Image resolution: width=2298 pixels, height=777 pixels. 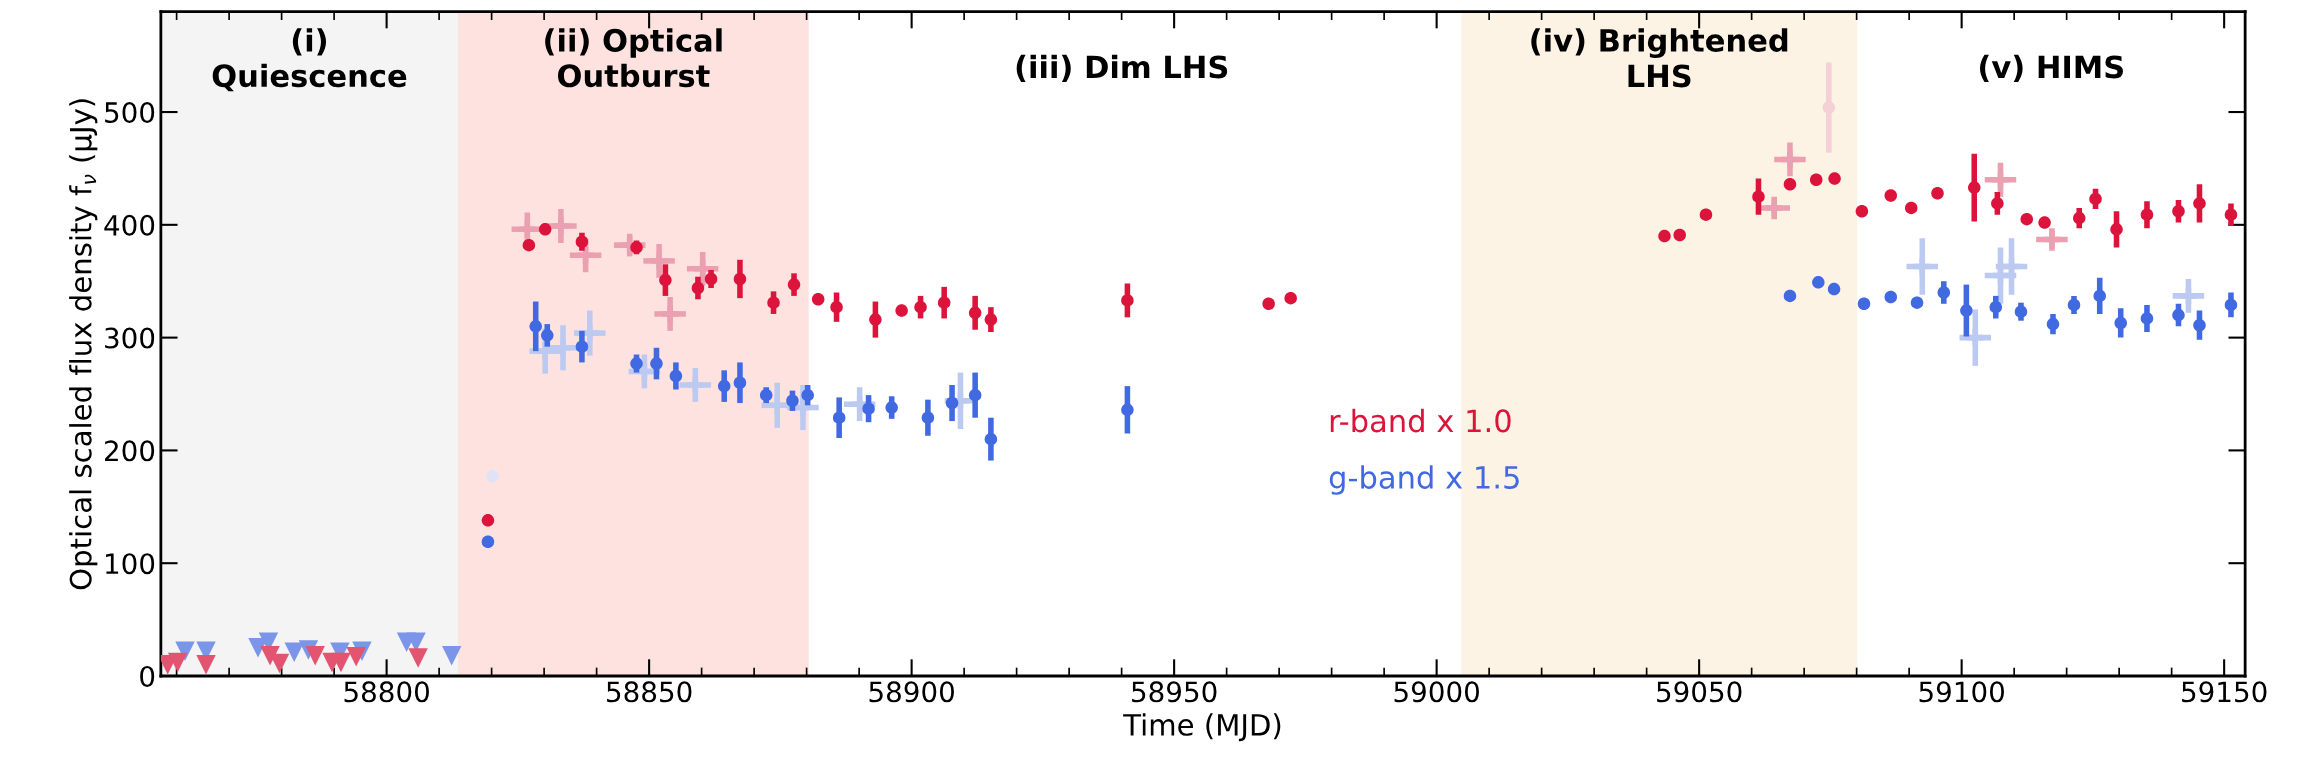 I want to click on x-tick-label: 59100, so click(x=1961, y=692).